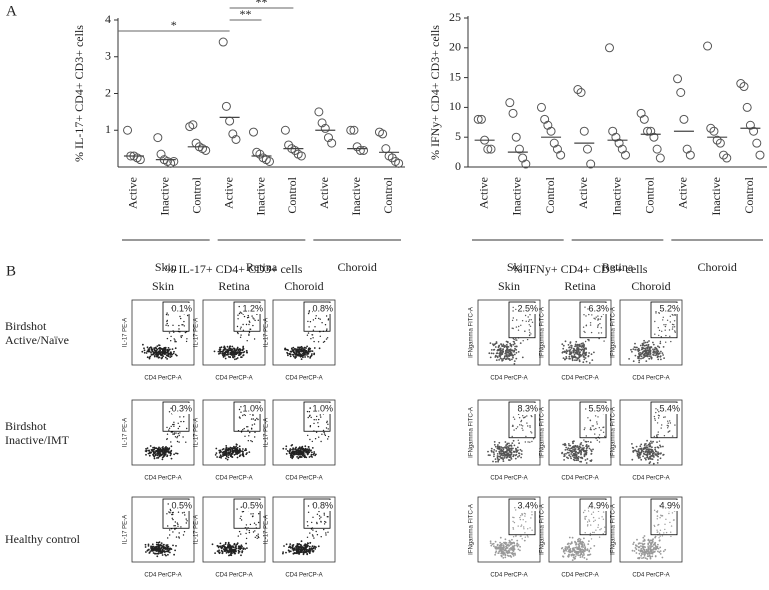 The width and height of the screenshot is (769, 590). What do you see at coordinates (583, 193) in the screenshot?
I see `x-tick-label: Active` at bounding box center [583, 193].